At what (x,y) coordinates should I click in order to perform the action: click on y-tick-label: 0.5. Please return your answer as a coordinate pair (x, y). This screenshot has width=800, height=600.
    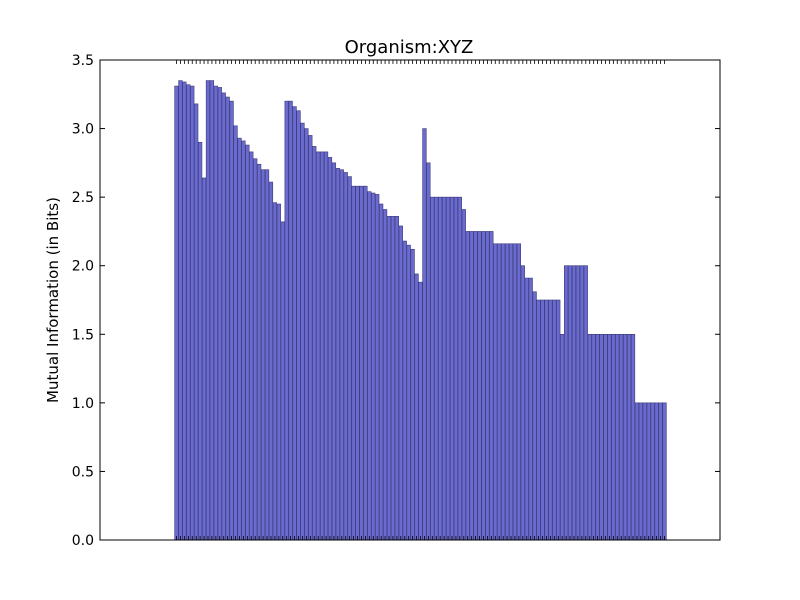
    Looking at the image, I should click on (83, 472).